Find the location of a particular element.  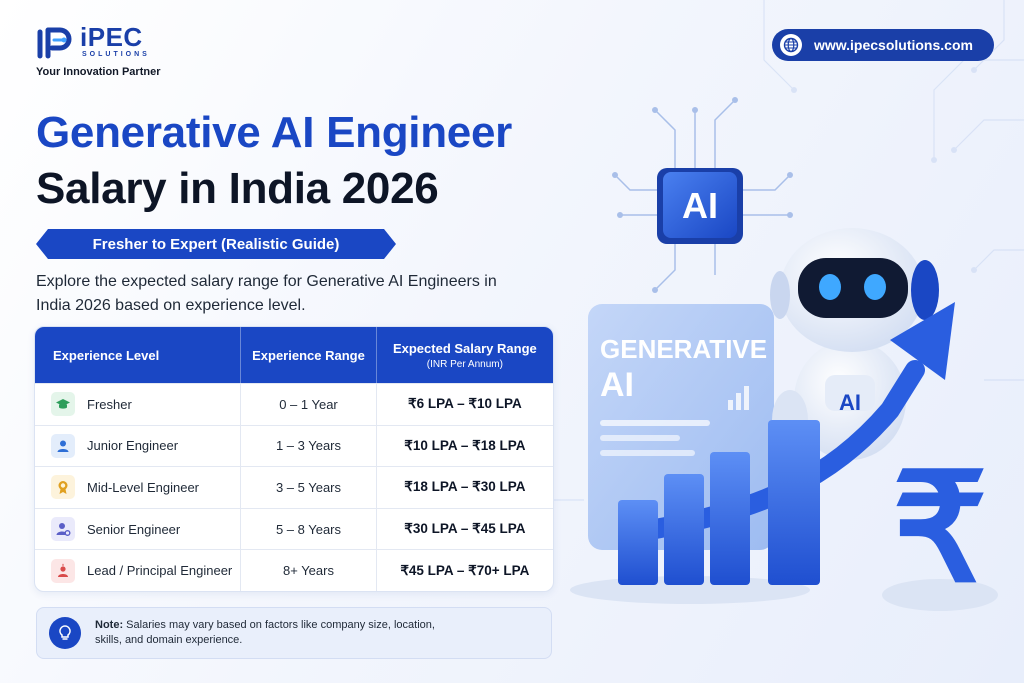

currency-symbol: ₹ is located at coordinates (939, 528).